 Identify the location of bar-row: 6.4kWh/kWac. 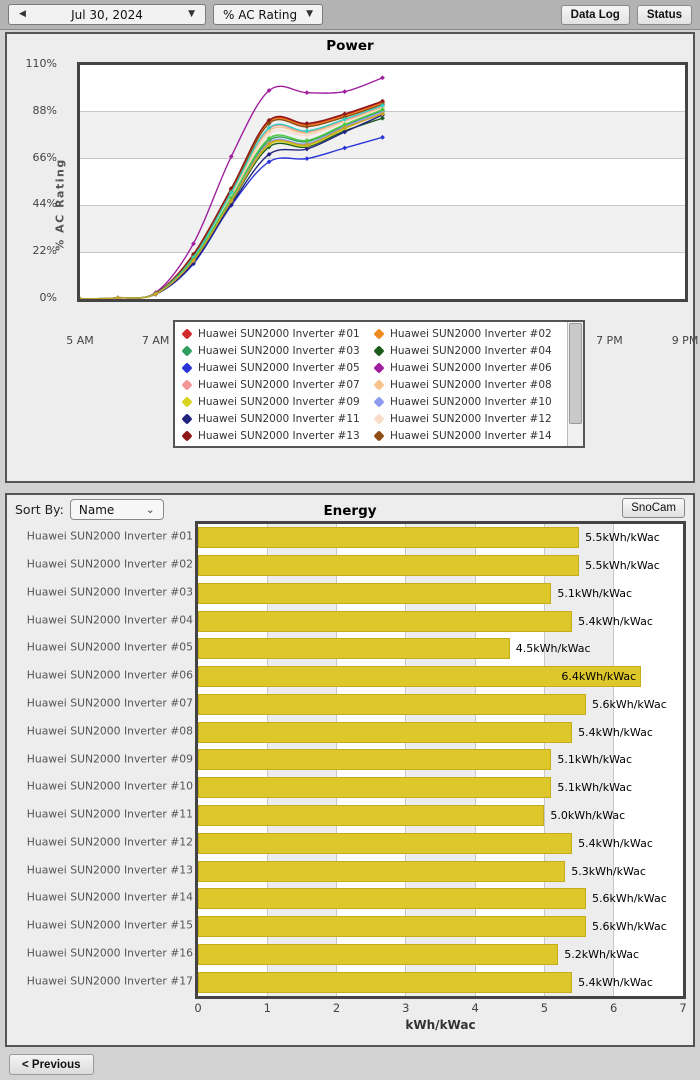
(440, 677).